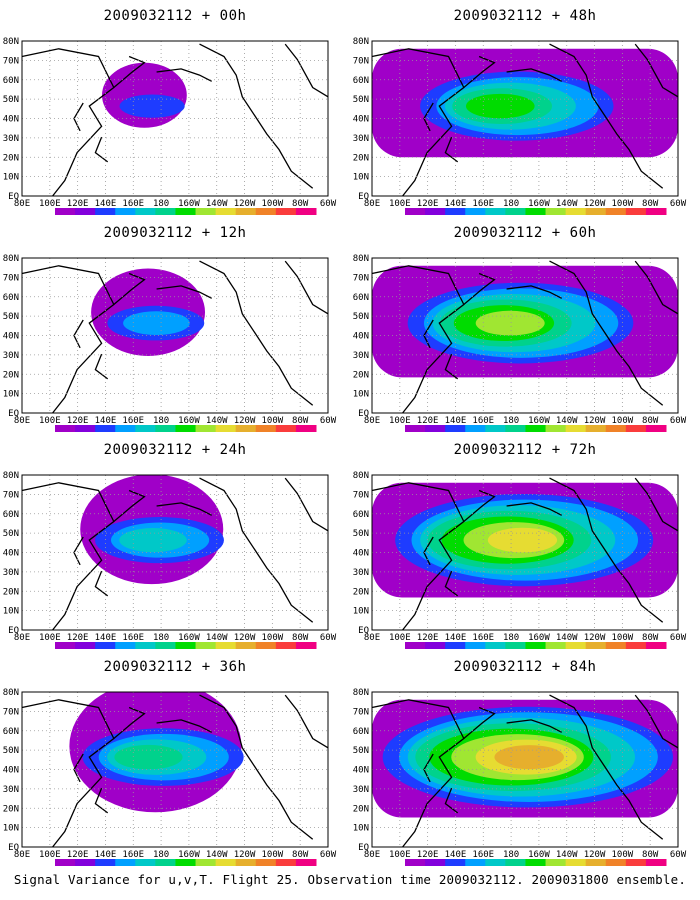 Image resolution: width=700 pixels, height=900 pixels. What do you see at coordinates (11, 573) in the screenshot?
I see `latitude-label: 30N` at bounding box center [11, 573].